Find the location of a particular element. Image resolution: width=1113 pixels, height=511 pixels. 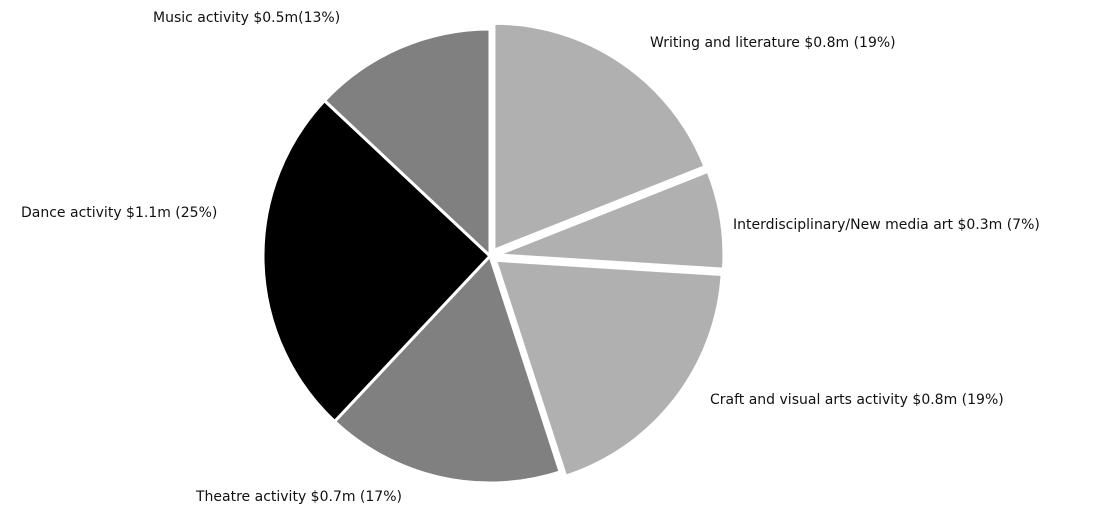

pie-slice-interdisciplinary-new-media-art is located at coordinates (610, 220).